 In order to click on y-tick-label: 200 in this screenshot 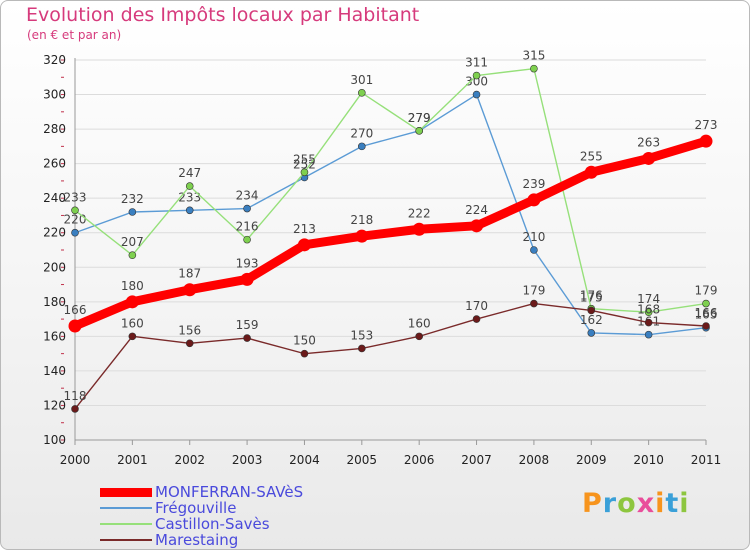, I will do `click(54, 267)`.